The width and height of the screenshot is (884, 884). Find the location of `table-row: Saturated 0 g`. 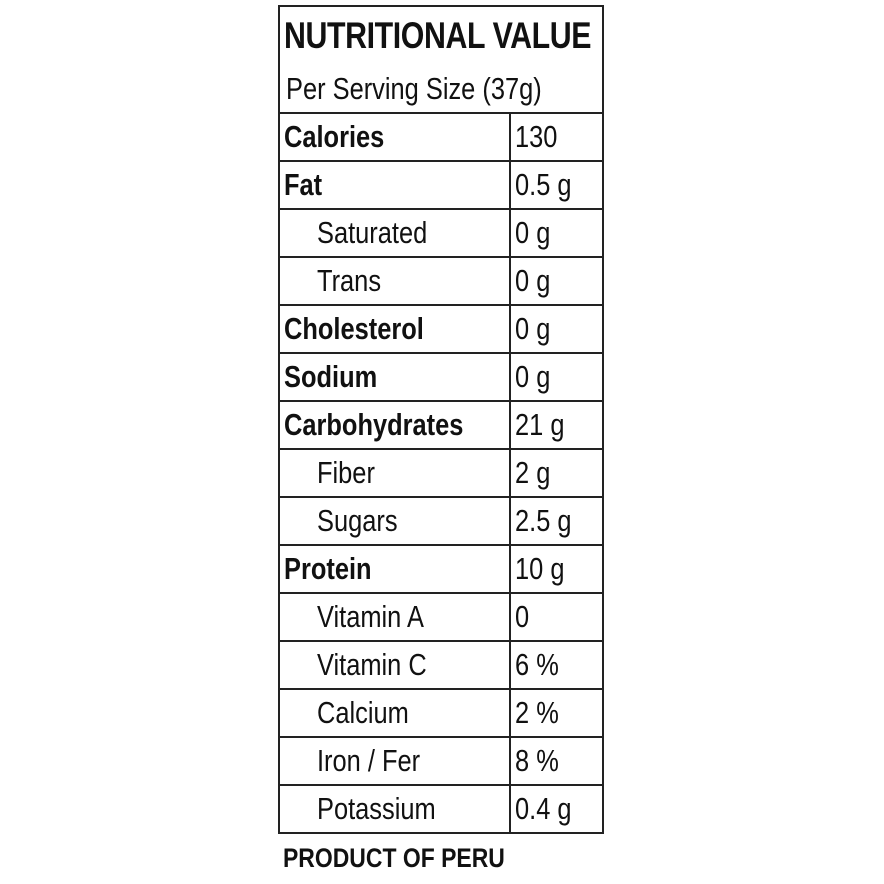

table-row: Saturated 0 g is located at coordinates (441, 234).